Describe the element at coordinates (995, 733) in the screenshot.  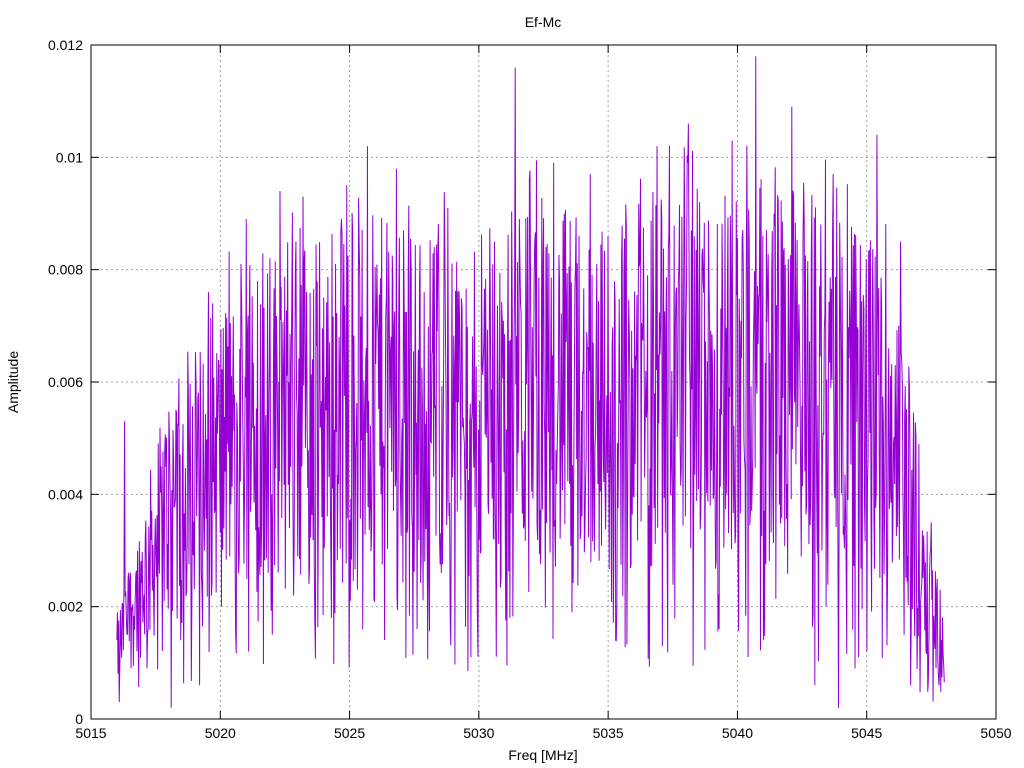
I see `x-tick-label: 5050` at that location.